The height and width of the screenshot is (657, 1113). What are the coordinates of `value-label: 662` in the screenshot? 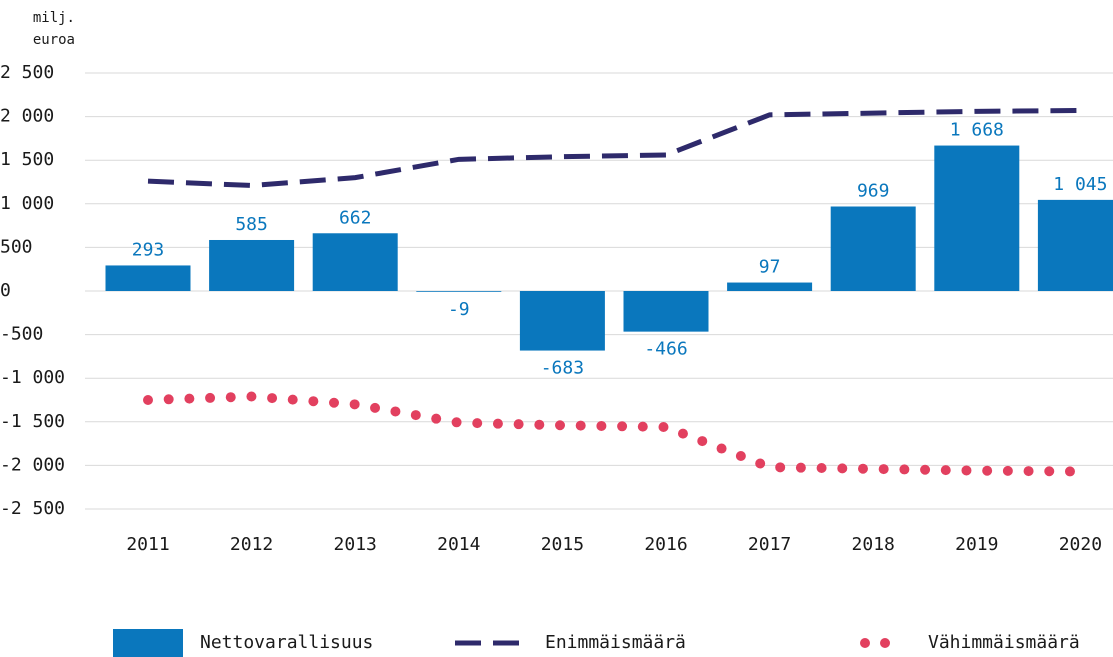 It's located at (355, 217).